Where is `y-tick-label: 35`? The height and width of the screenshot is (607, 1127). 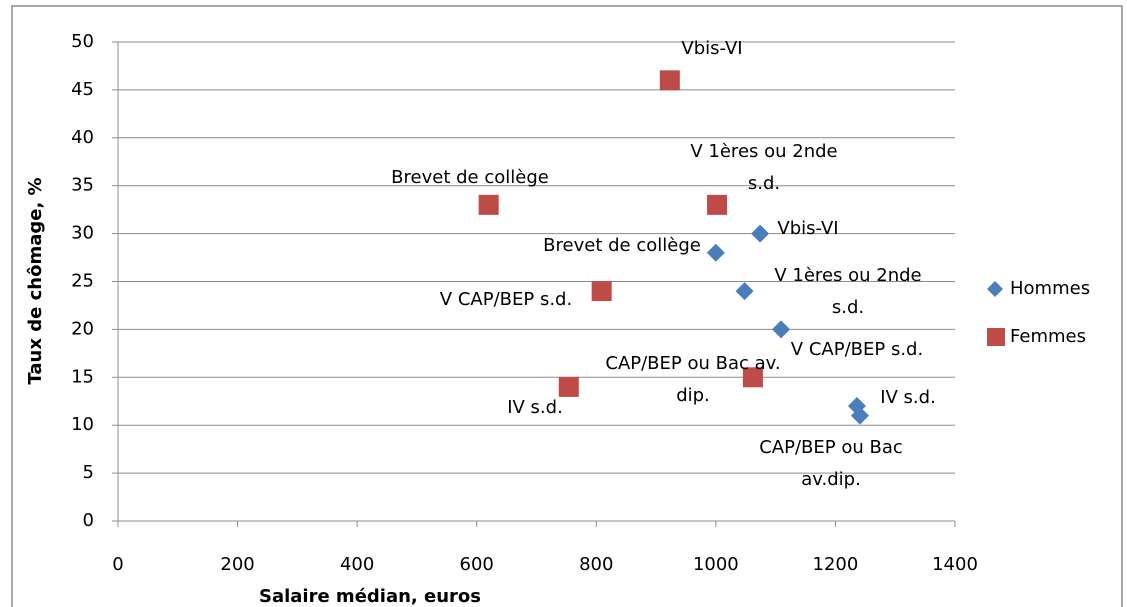 y-tick-label: 35 is located at coordinates (82, 185).